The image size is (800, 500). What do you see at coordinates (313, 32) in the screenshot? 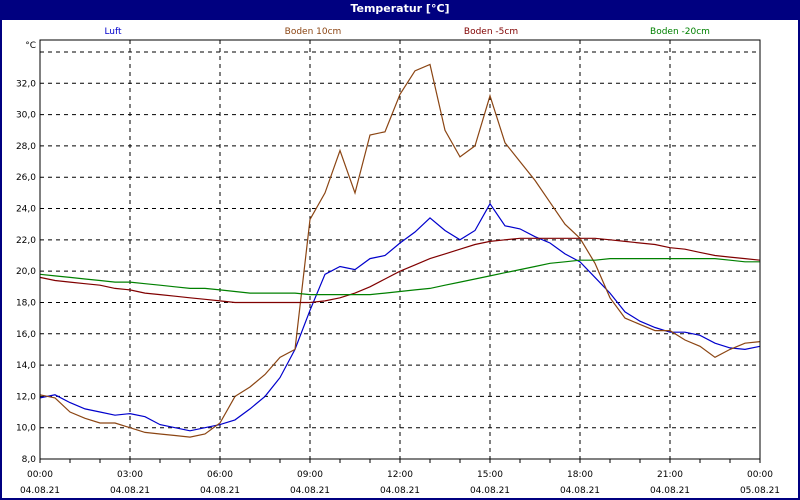
I see `legend-item: Boden 10cm` at bounding box center [313, 32].